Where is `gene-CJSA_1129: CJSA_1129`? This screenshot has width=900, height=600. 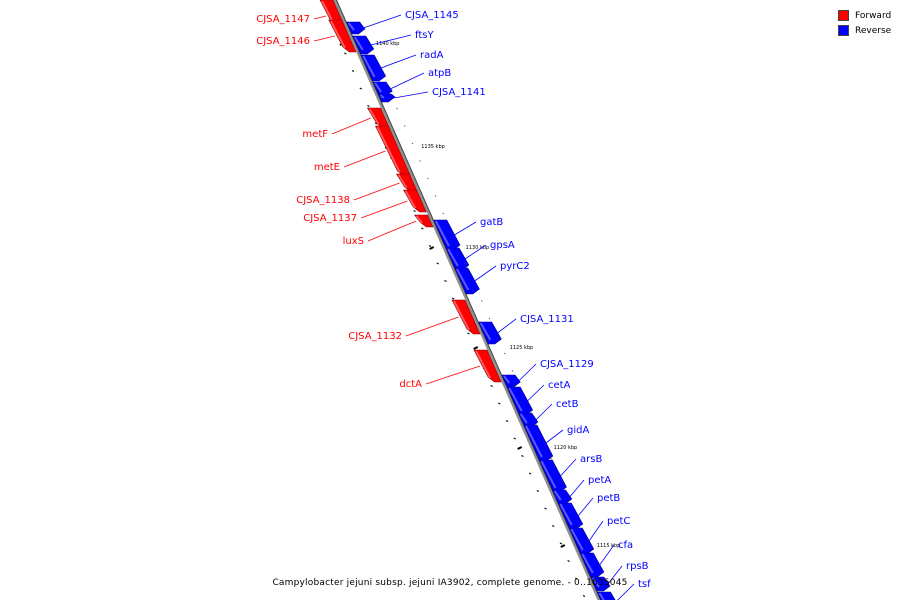 gene-CJSA_1129: CJSA_1129 is located at coordinates (547, 373).